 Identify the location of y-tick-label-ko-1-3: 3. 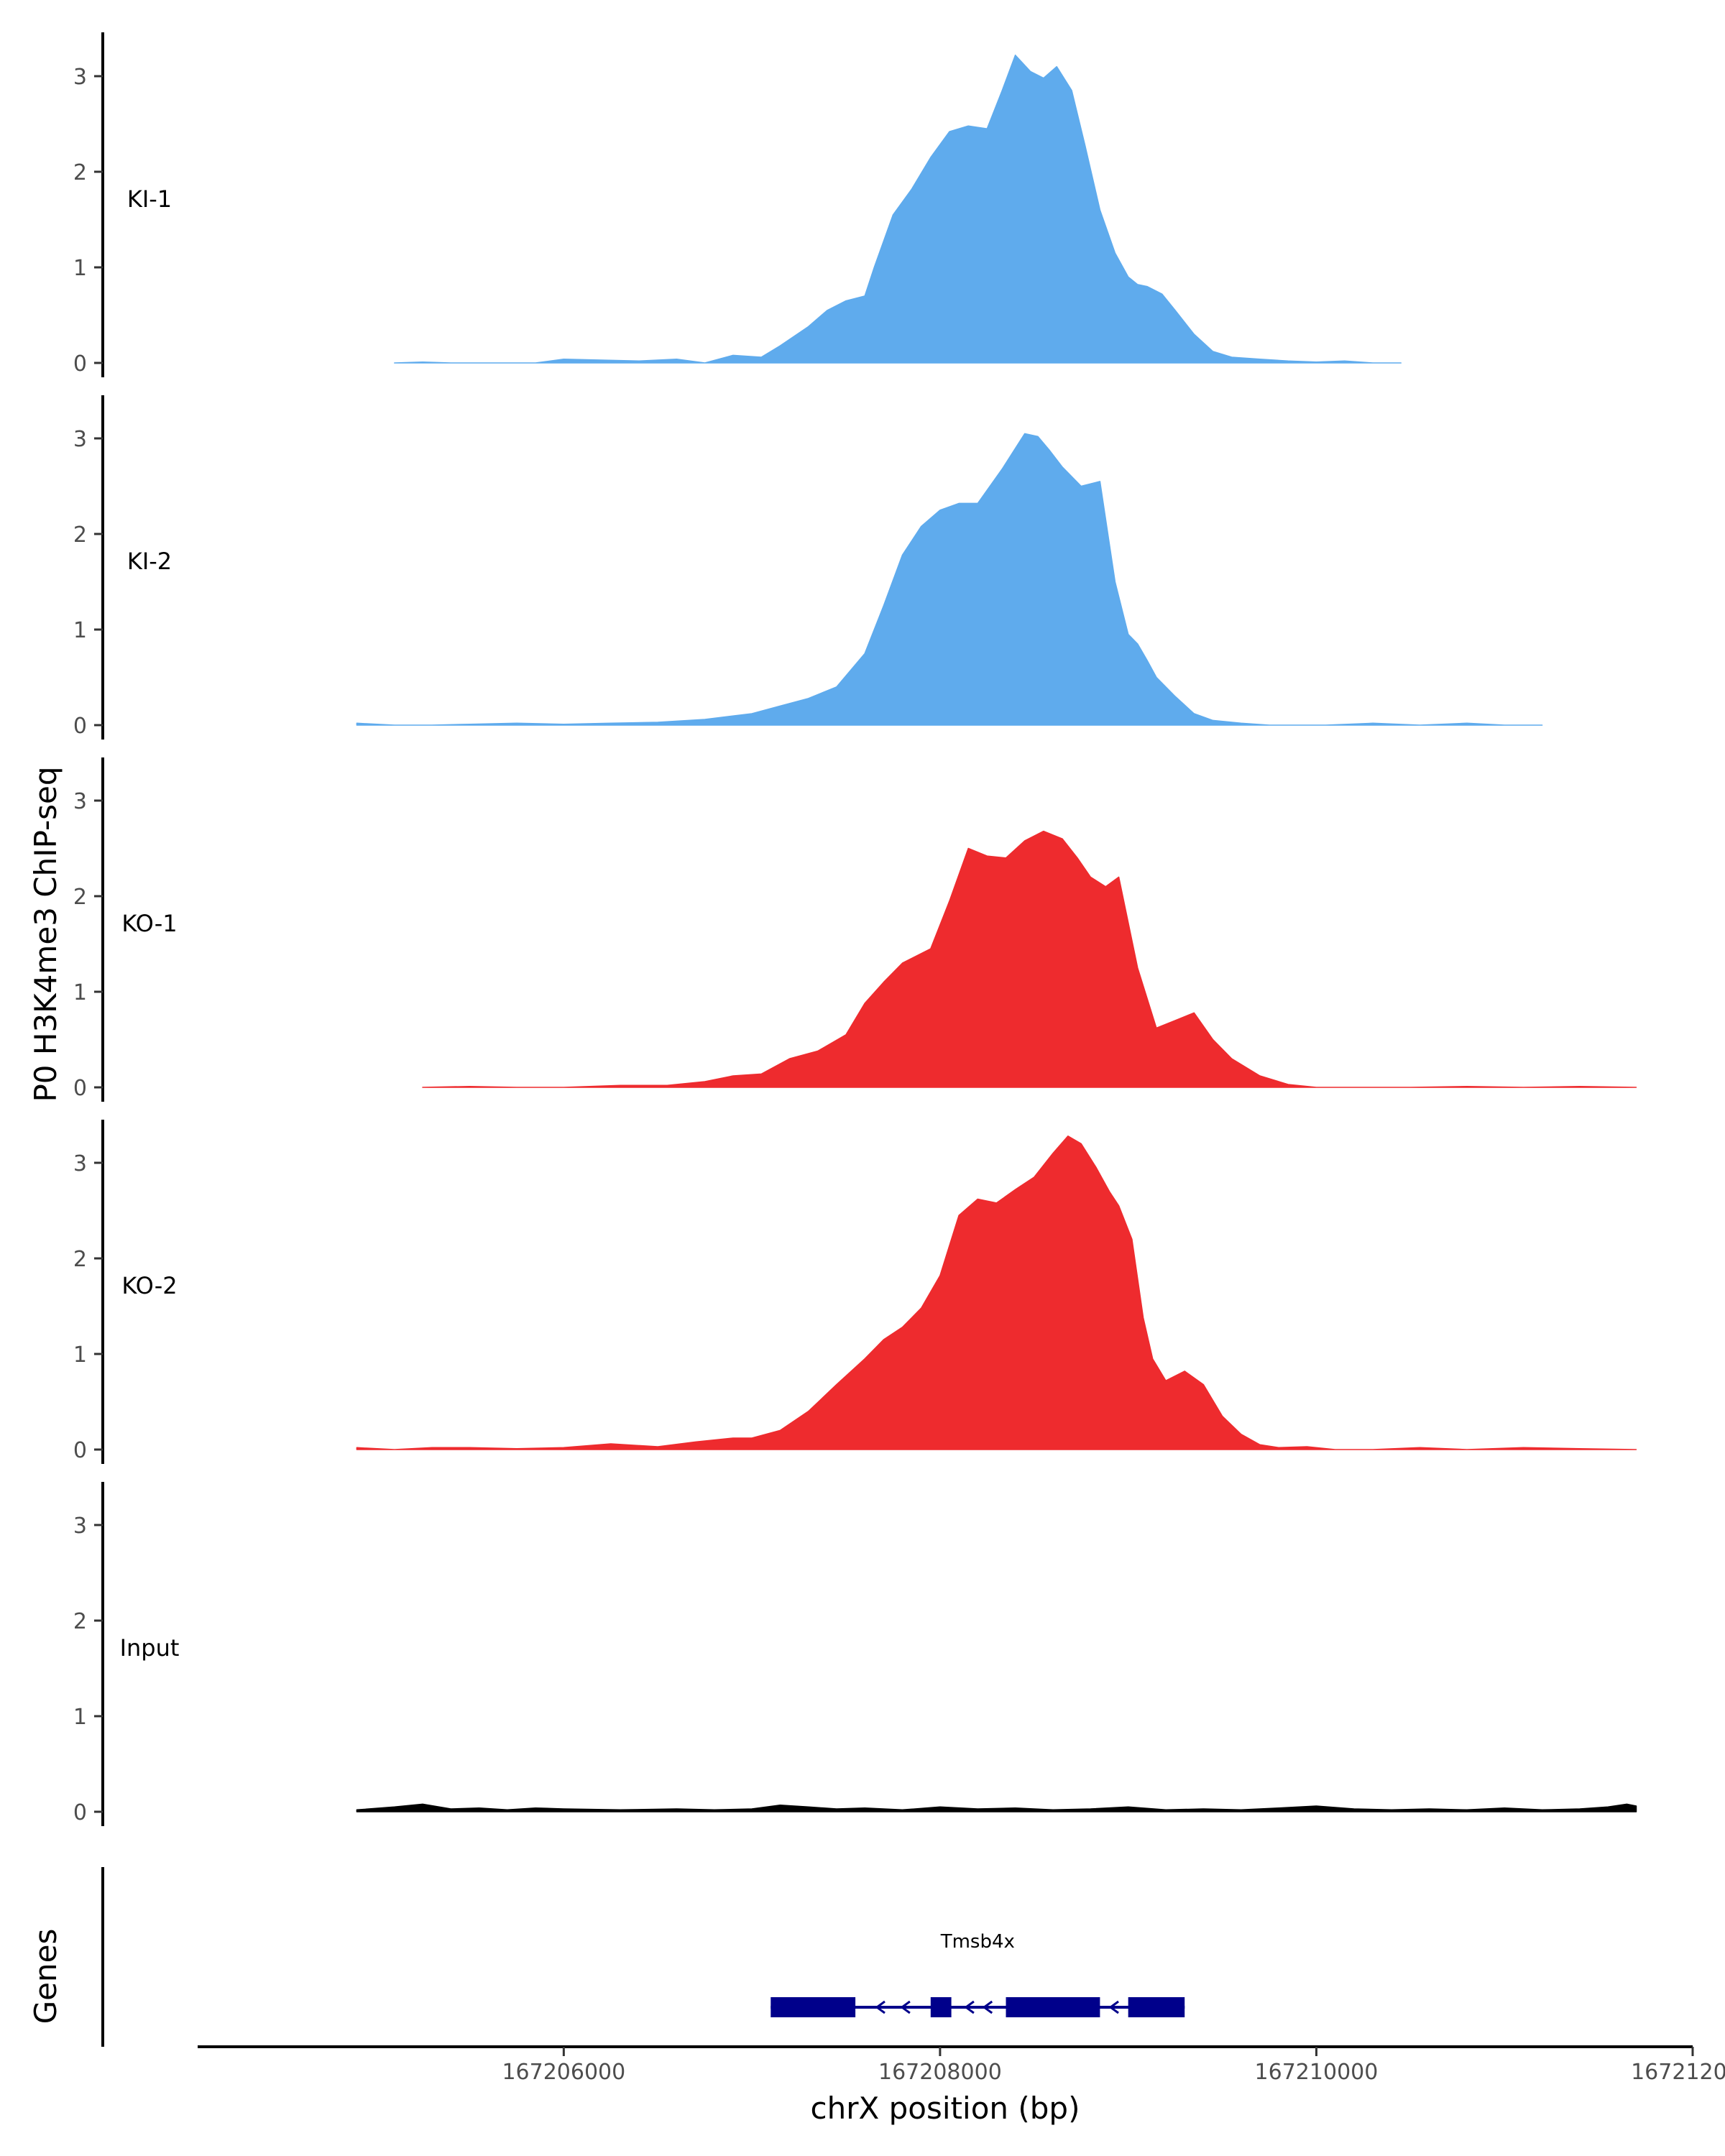
(80, 801).